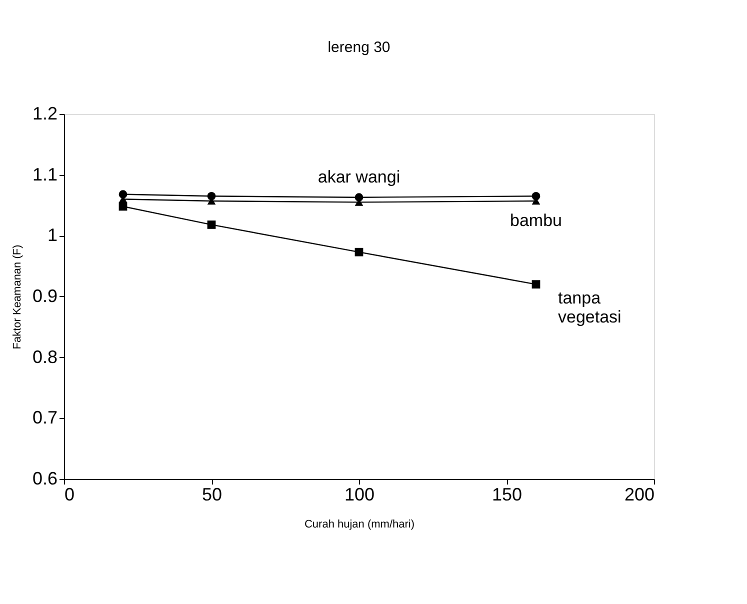 The height and width of the screenshot is (604, 747). I want to click on series-label: bambu, so click(536, 220).